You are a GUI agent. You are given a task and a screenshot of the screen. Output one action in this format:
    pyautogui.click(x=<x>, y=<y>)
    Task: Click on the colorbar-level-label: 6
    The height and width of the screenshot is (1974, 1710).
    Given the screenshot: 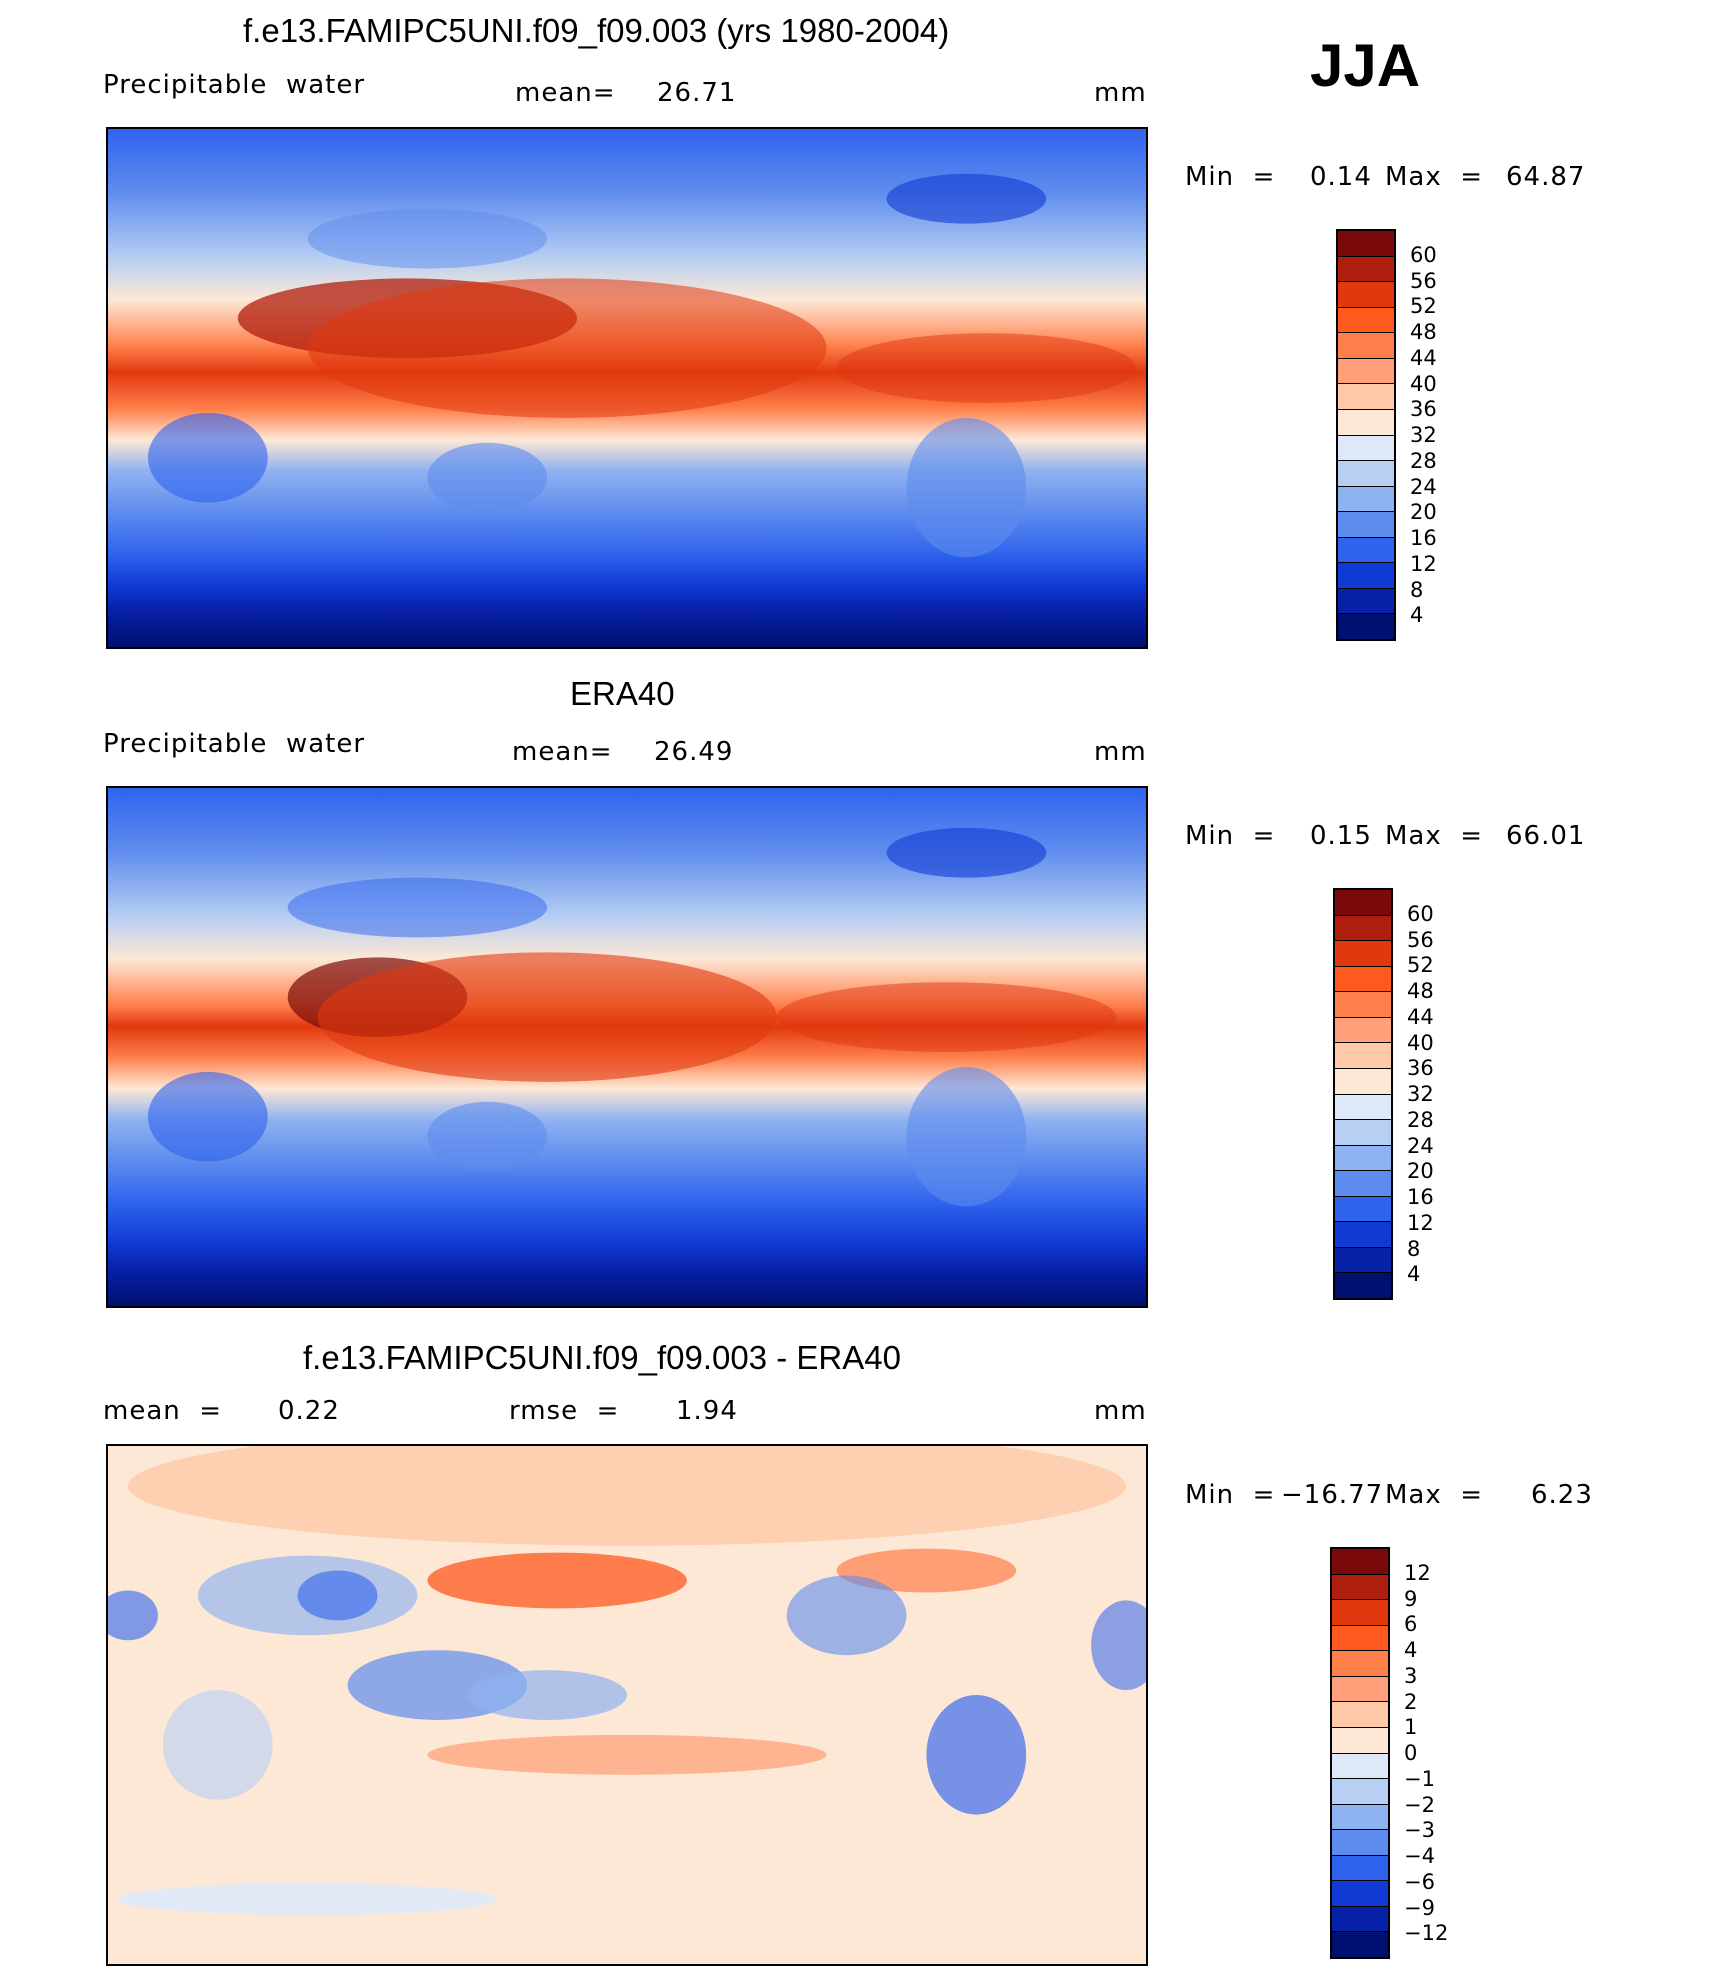 What is the action you would take?
    pyautogui.click(x=1411, y=1624)
    